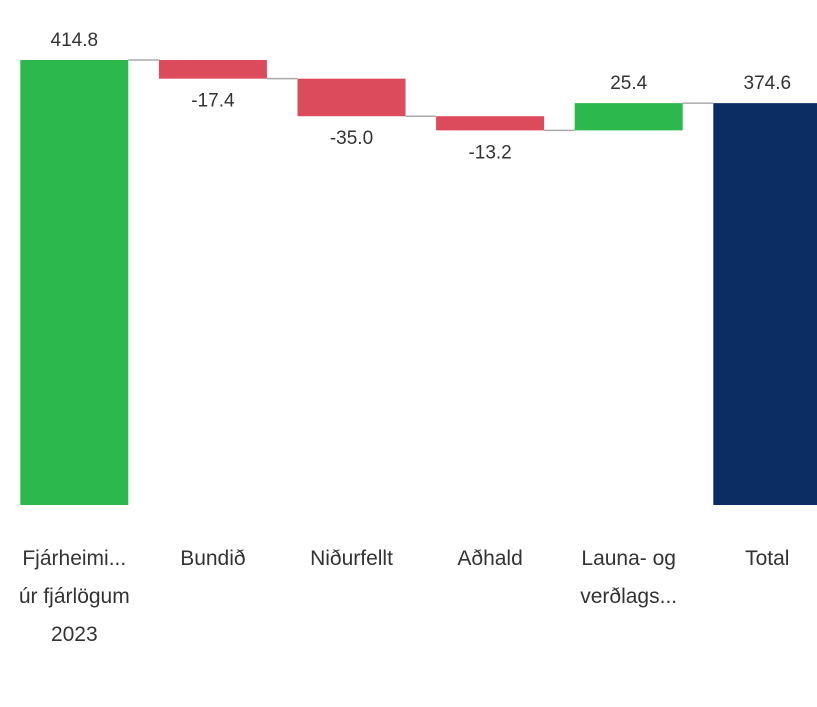 This screenshot has height=707, width=817. I want to click on value-label: 414.8, so click(75, 40).